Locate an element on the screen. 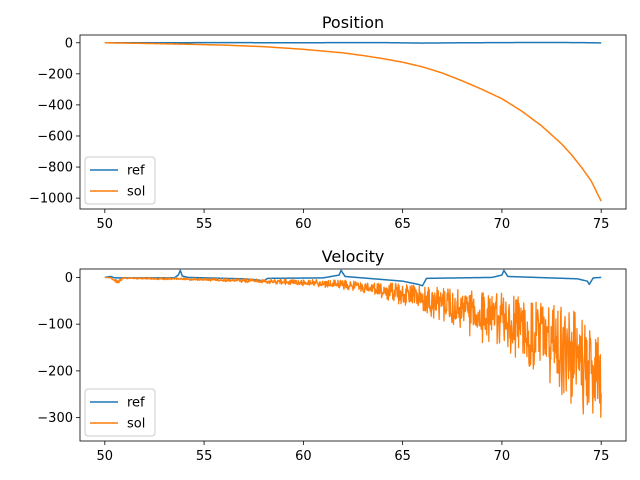 The width and height of the screenshot is (640, 480). y-tick-label: −100 is located at coordinates (55, 325).